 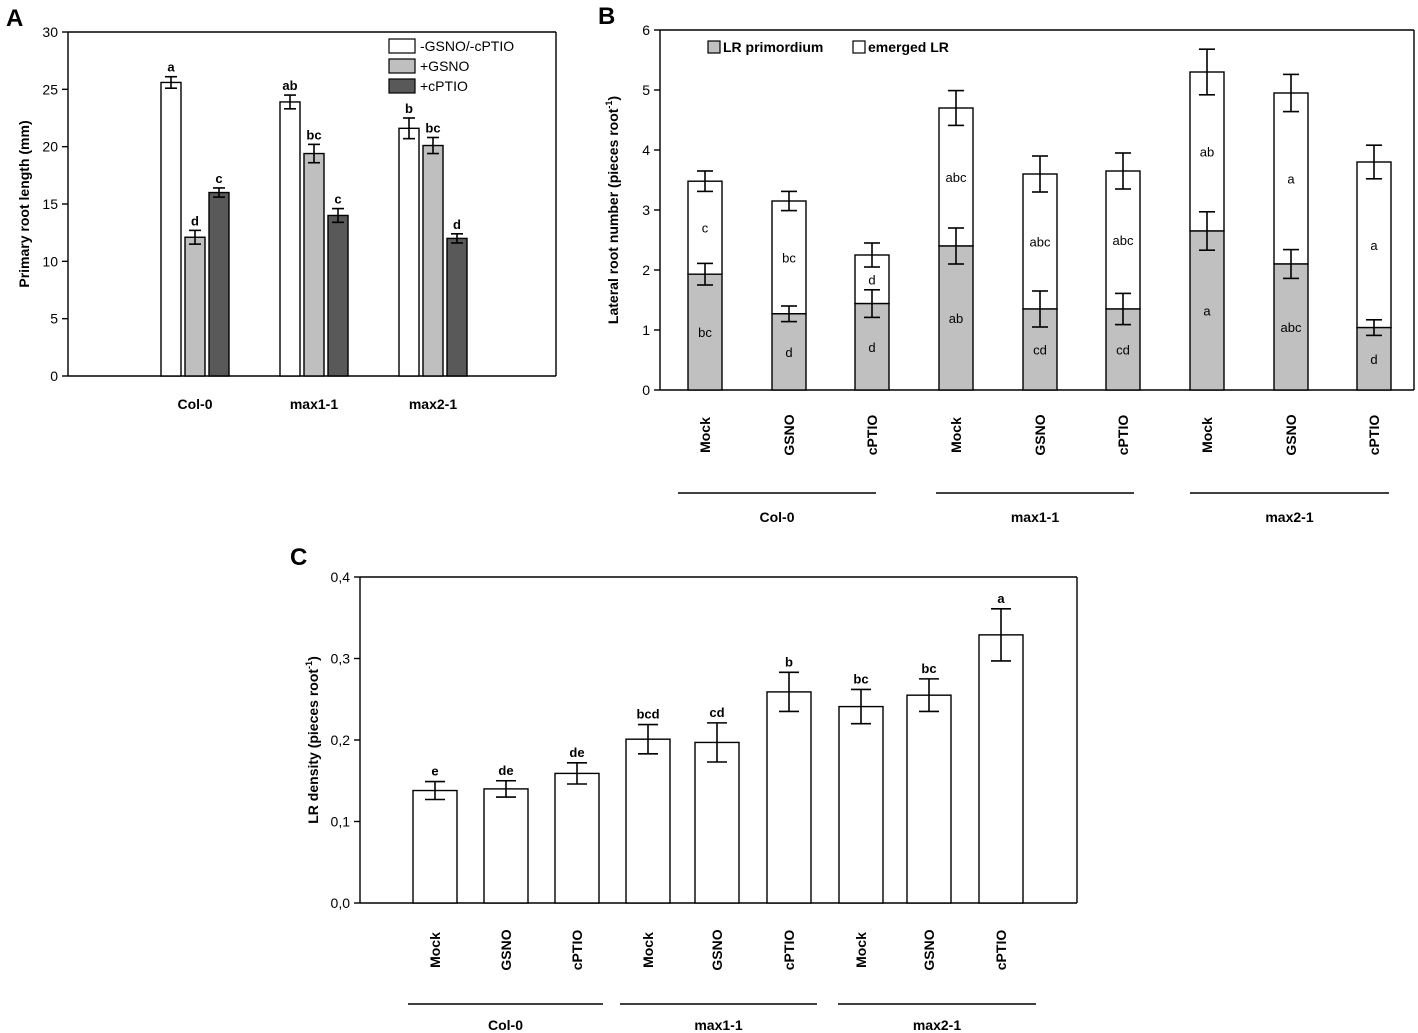 What do you see at coordinates (50, 147) in the screenshot?
I see `panel-a-ytick-label: 20` at bounding box center [50, 147].